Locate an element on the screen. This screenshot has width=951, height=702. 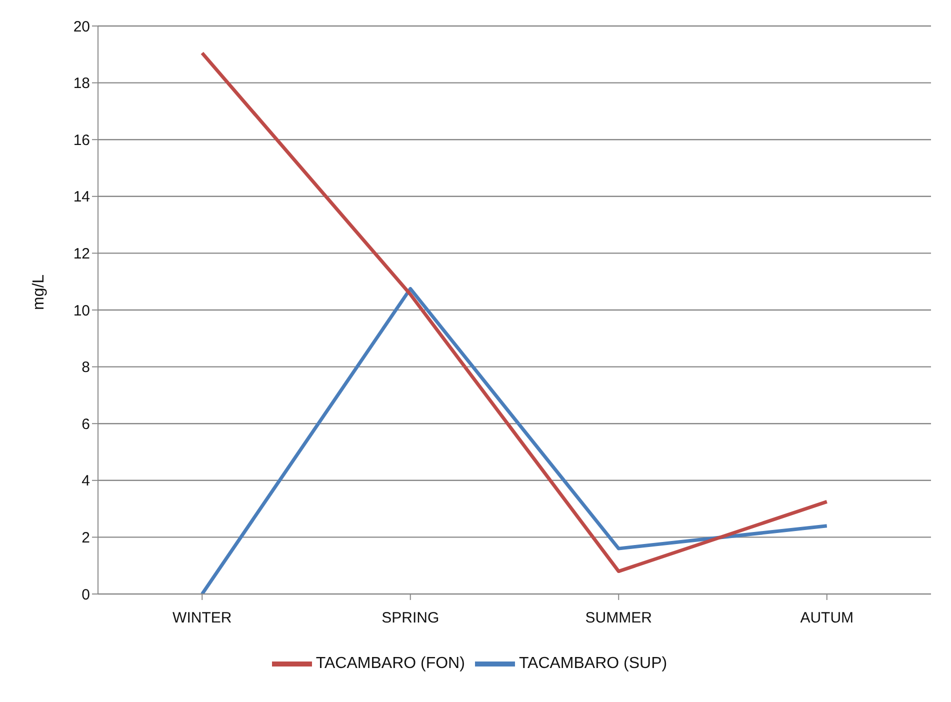
y-tick-label: 18 is located at coordinates (81, 83).